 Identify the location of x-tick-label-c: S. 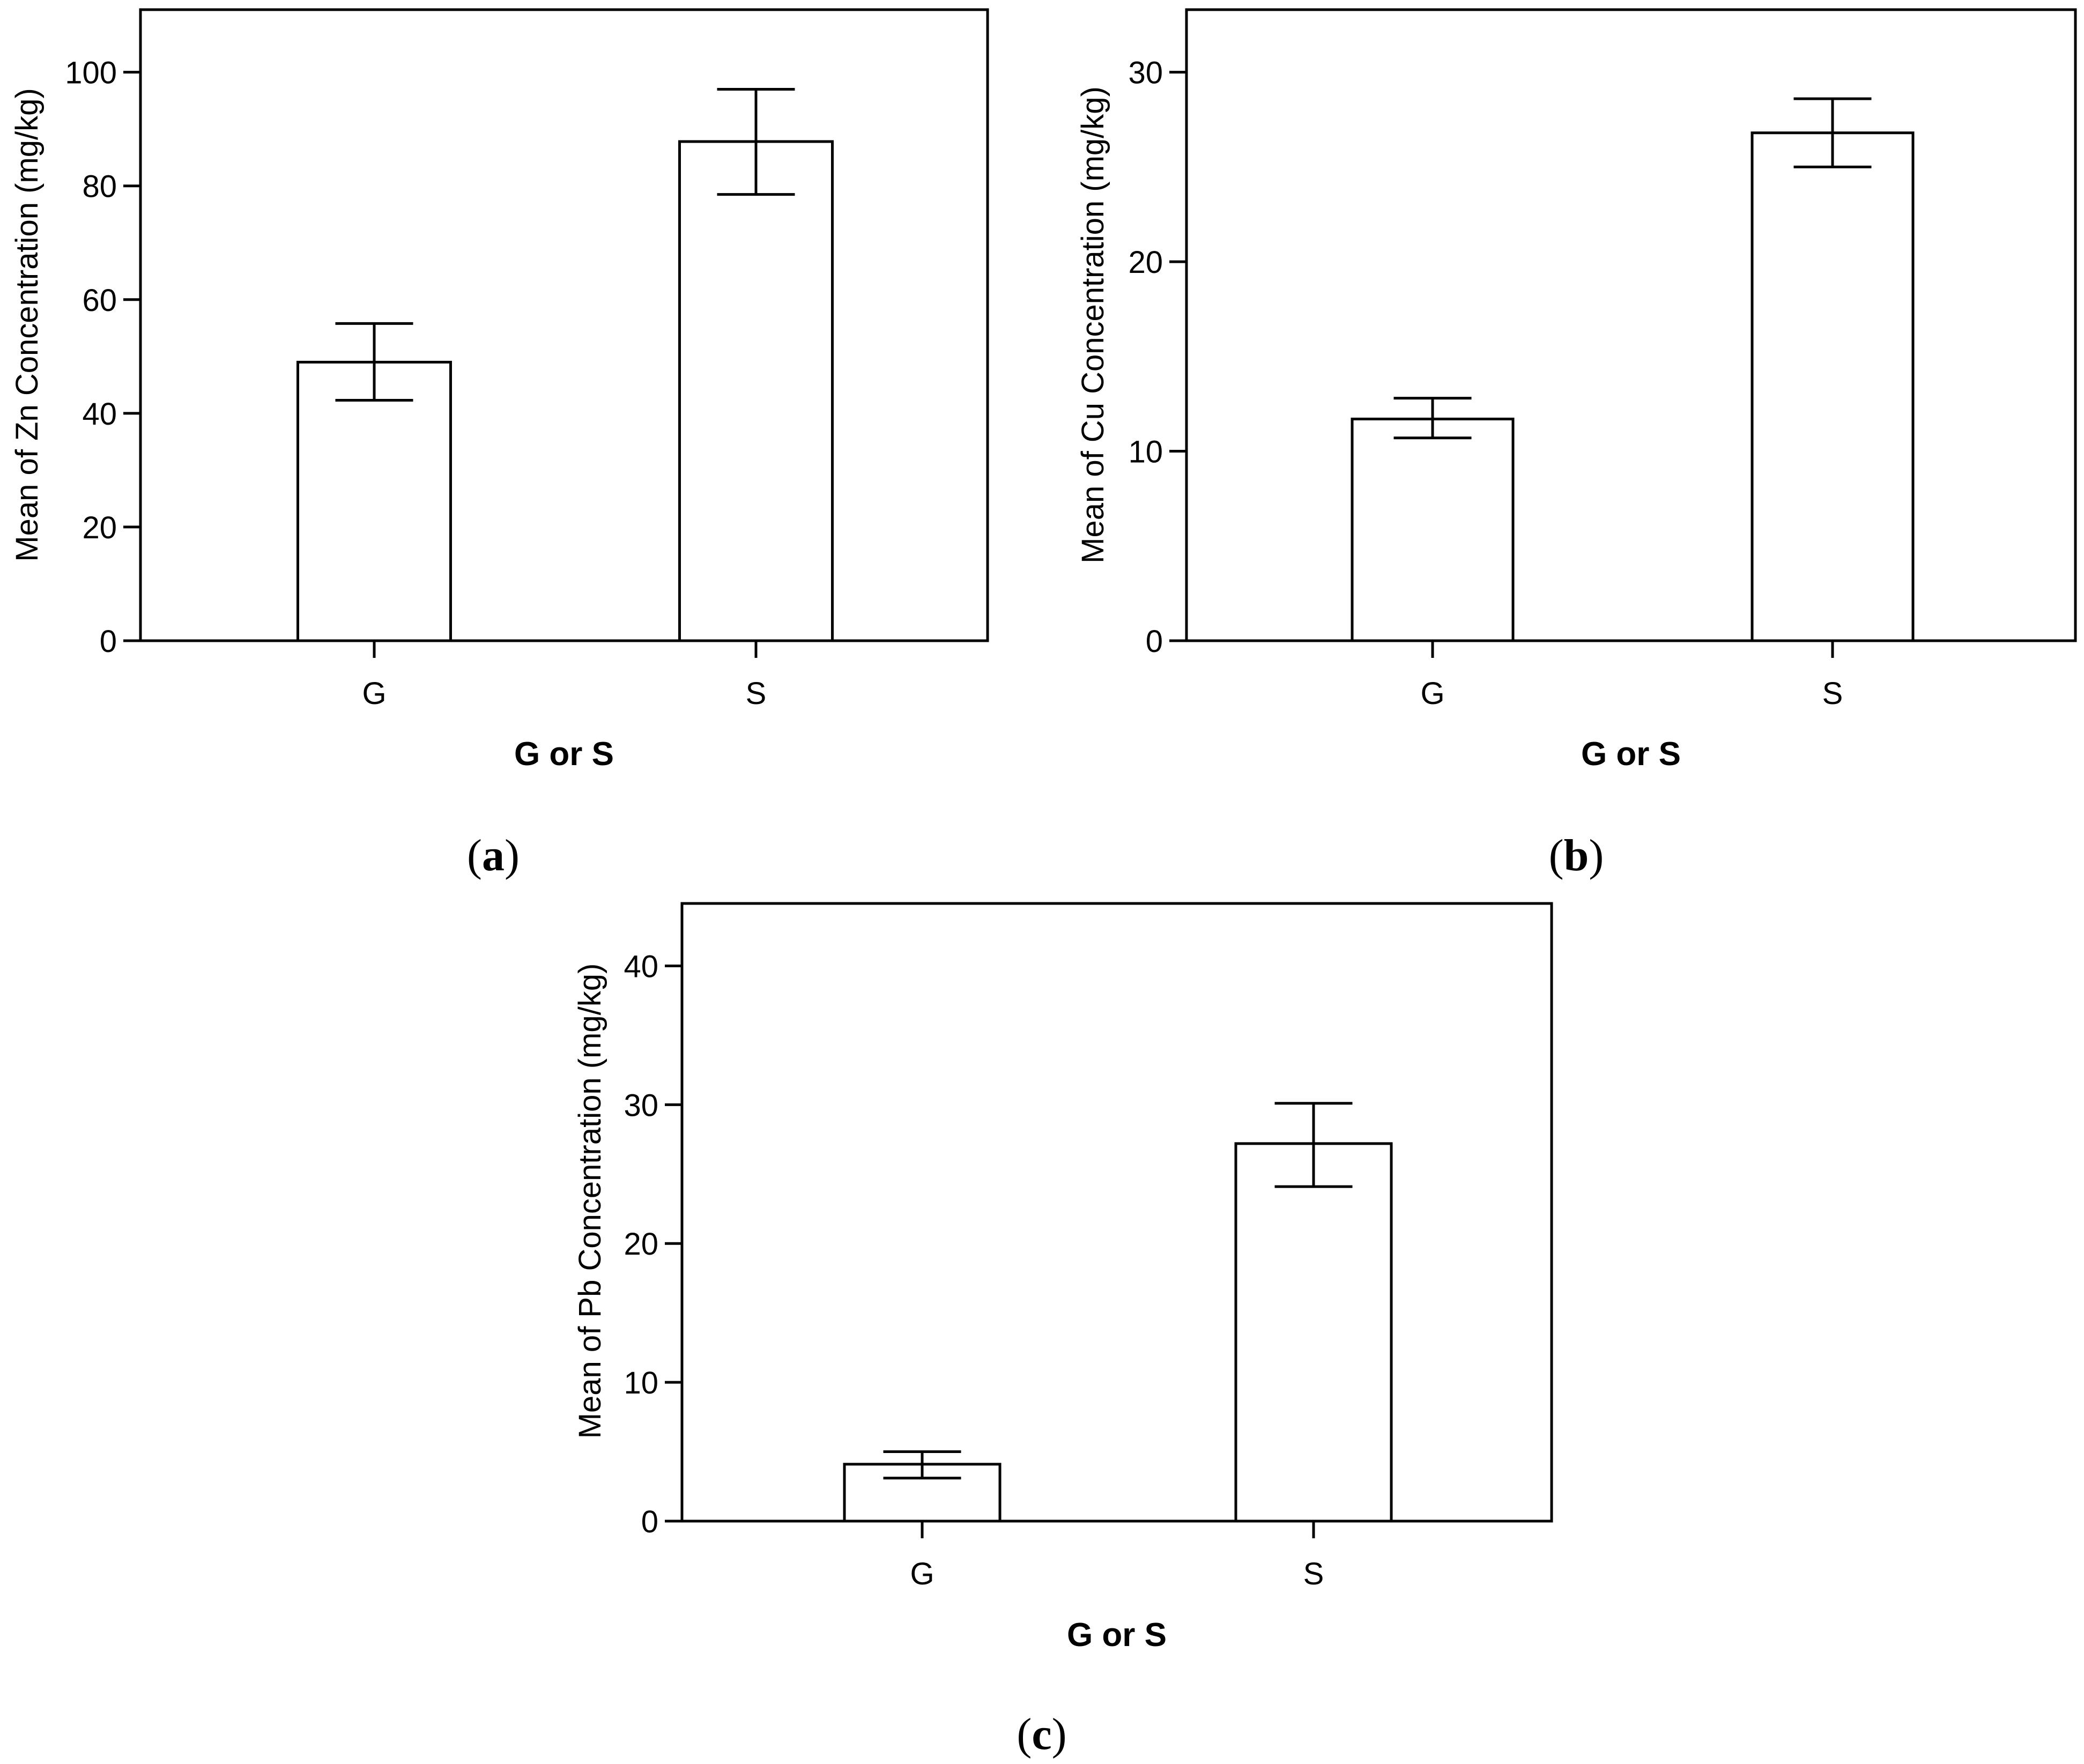
(1313, 1574).